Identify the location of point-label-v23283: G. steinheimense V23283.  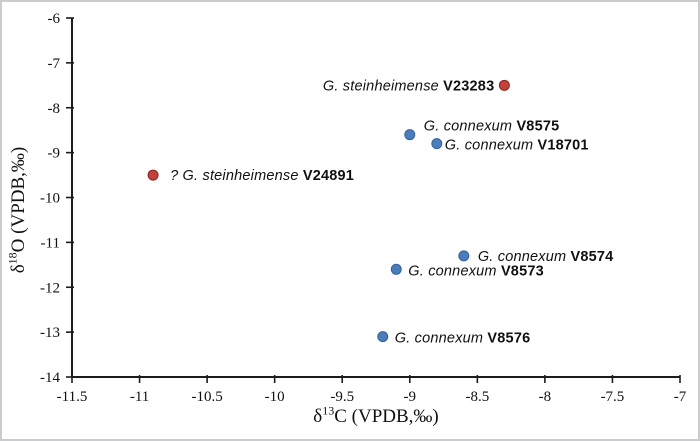
(408, 86).